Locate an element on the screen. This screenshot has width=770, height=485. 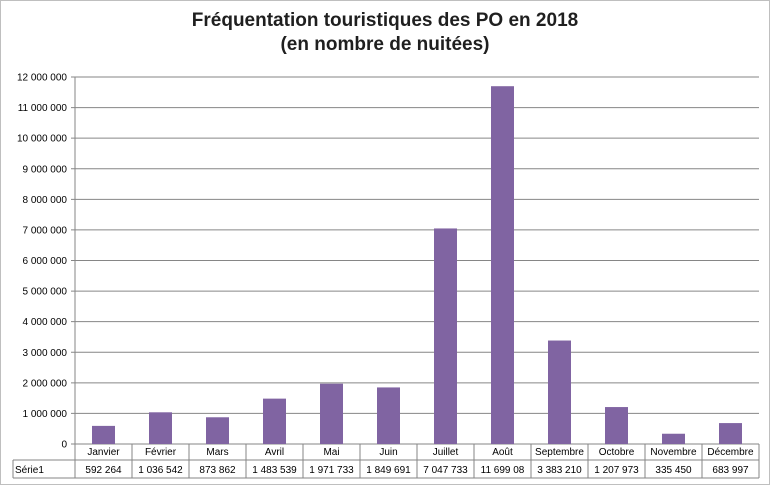
data-table-value: 1 971 733 is located at coordinates (331, 470).